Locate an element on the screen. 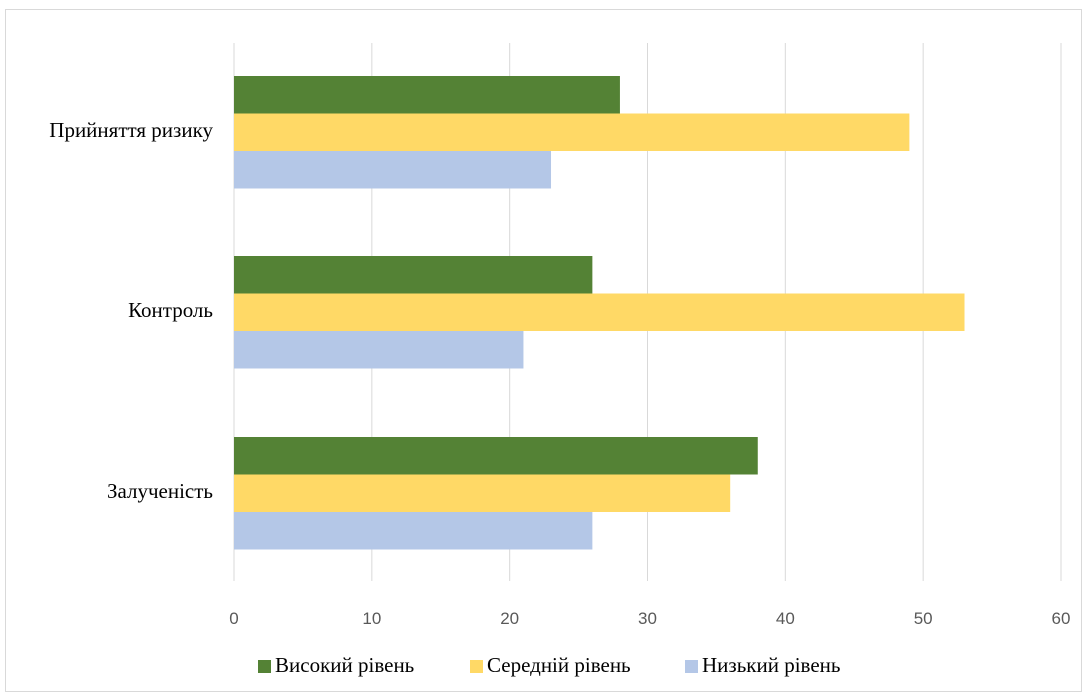 This screenshot has width=1089, height=697. x-tick-label: 50 is located at coordinates (923, 618).